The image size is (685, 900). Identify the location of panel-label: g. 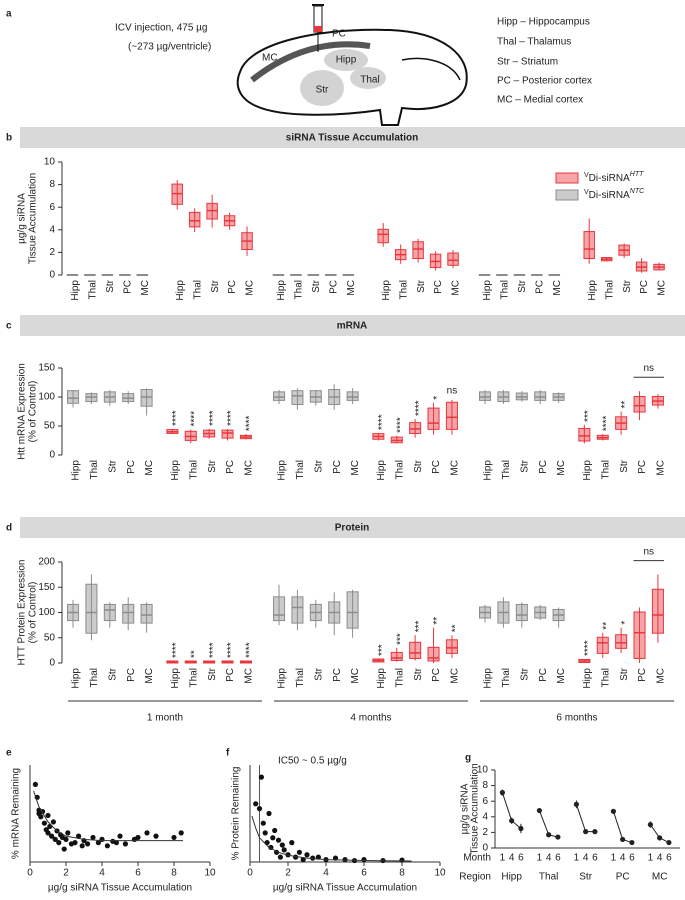
(468, 758).